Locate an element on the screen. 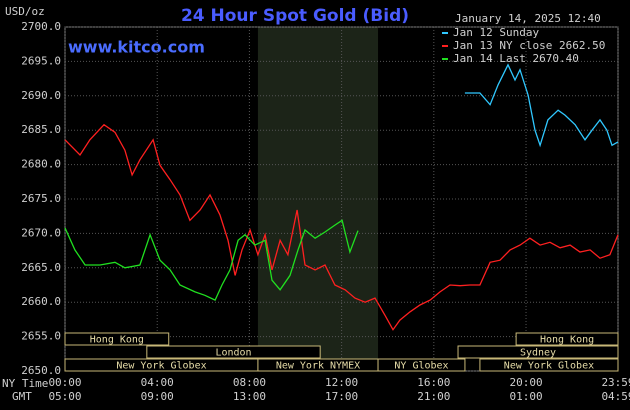  y-tick-label: 2665.0 is located at coordinates (41, 267).